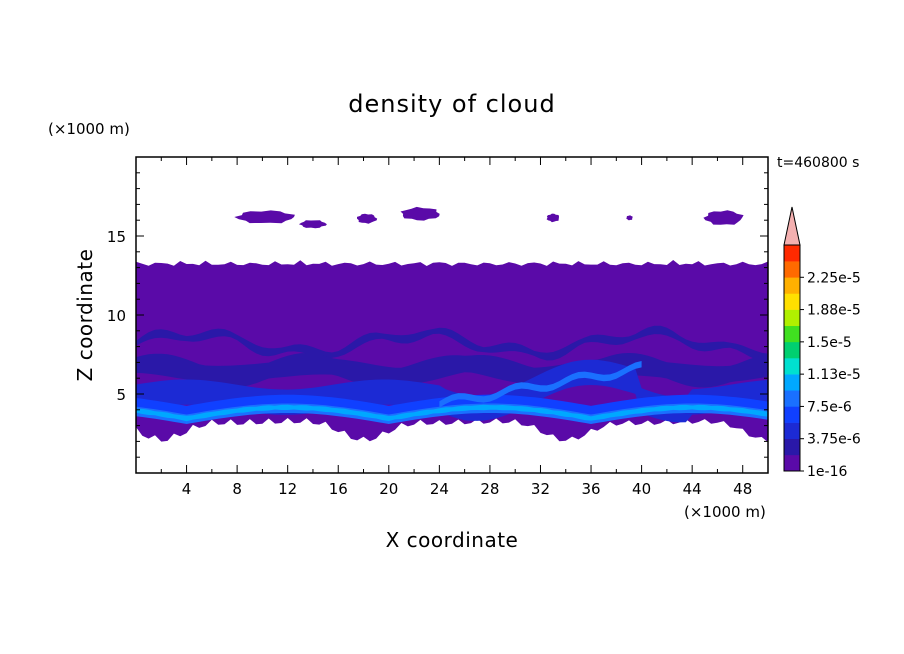  I want to click on x-axis-label: X coordinate, so click(452, 540).